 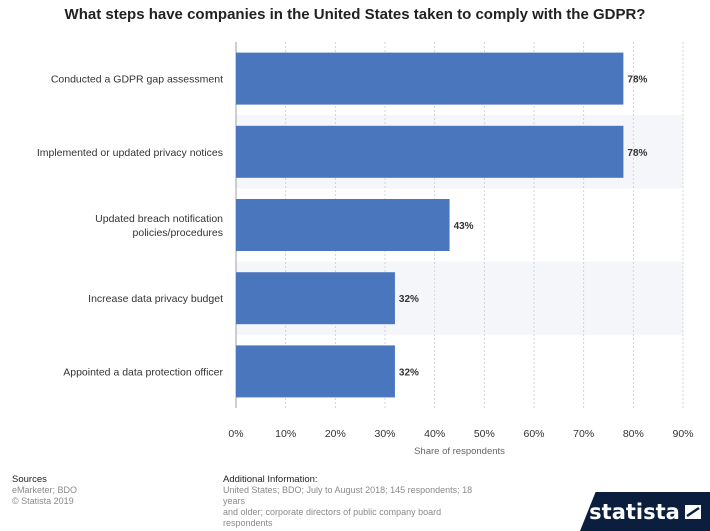 What do you see at coordinates (682, 434) in the screenshot?
I see `x-tick-label: 90%` at bounding box center [682, 434].